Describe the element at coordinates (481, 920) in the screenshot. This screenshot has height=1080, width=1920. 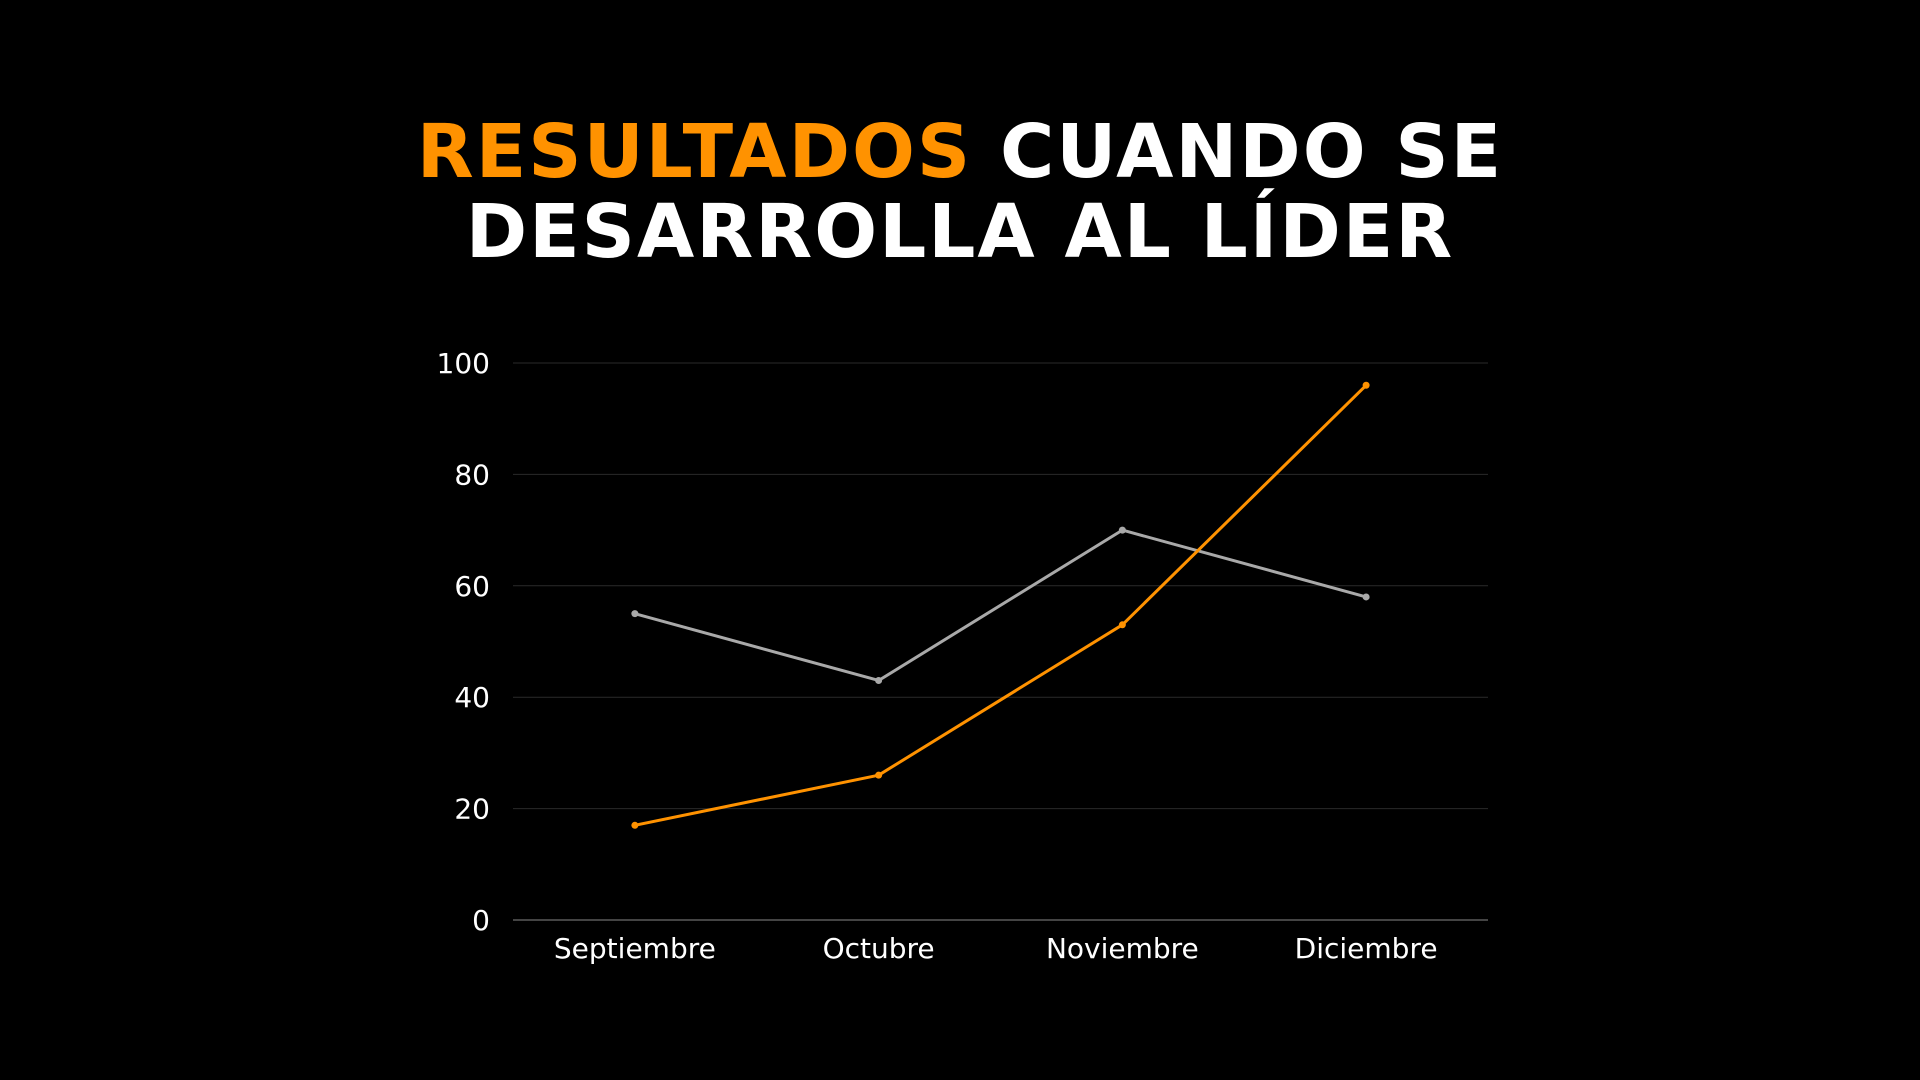
I see `y-tick-label: 0` at that location.